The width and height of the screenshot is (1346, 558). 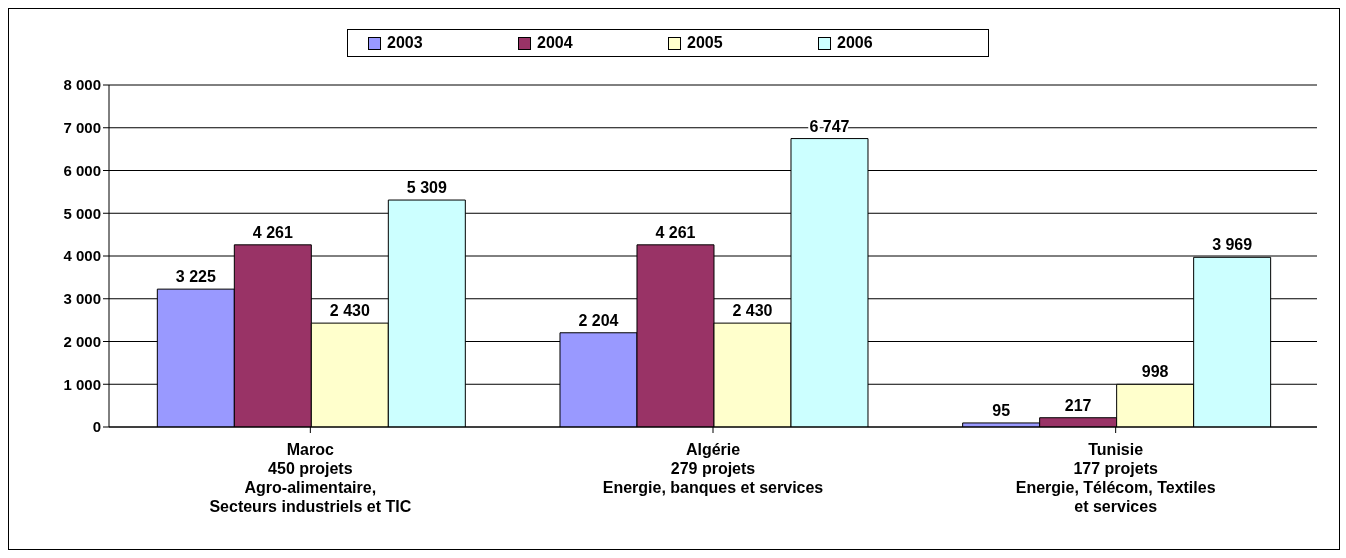 I want to click on legend-label: 2005, so click(x=705, y=43).